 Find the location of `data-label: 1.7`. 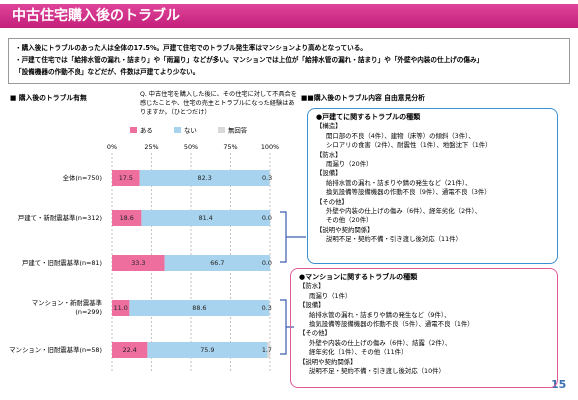

data-label: 1.7 is located at coordinates (267, 350).